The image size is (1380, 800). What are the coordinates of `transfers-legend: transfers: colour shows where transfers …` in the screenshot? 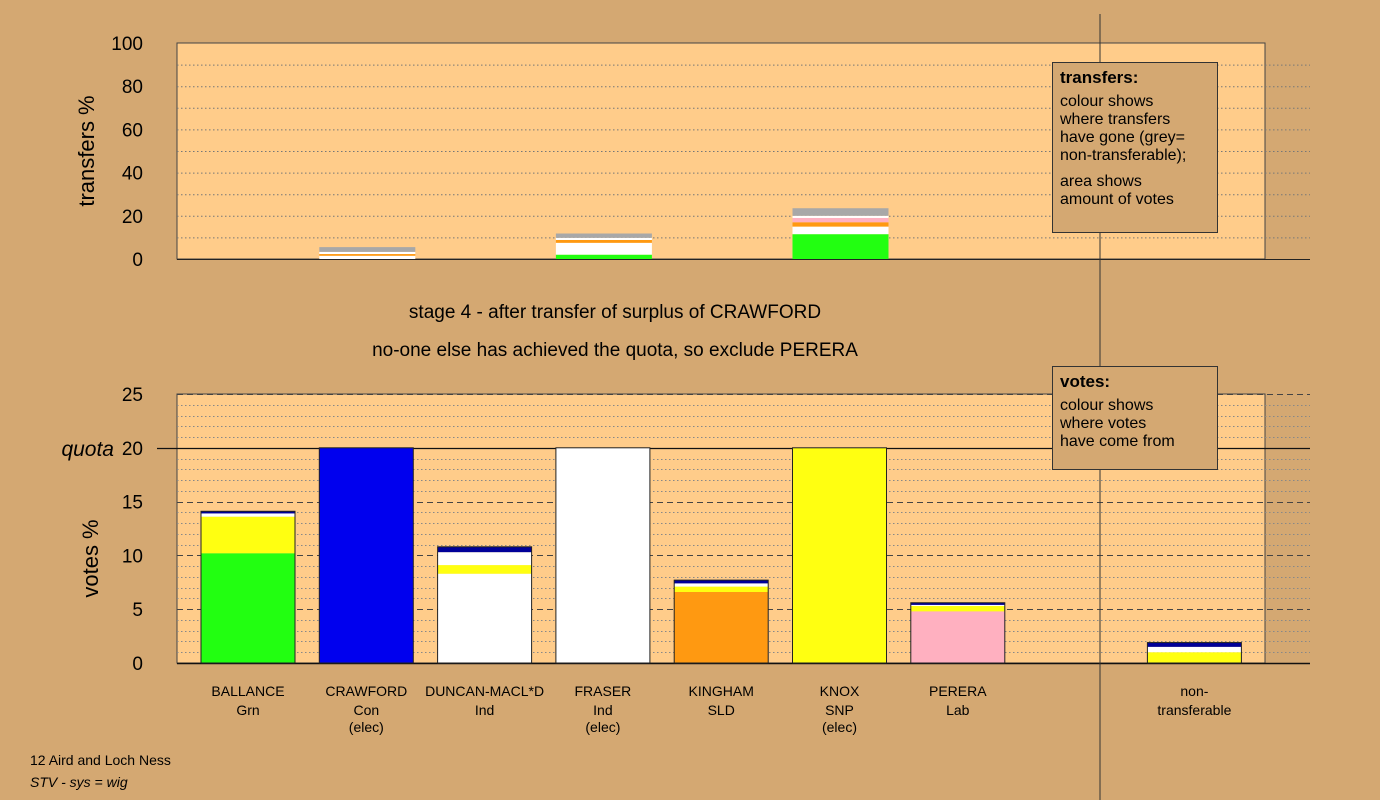 It's located at (1135, 147).